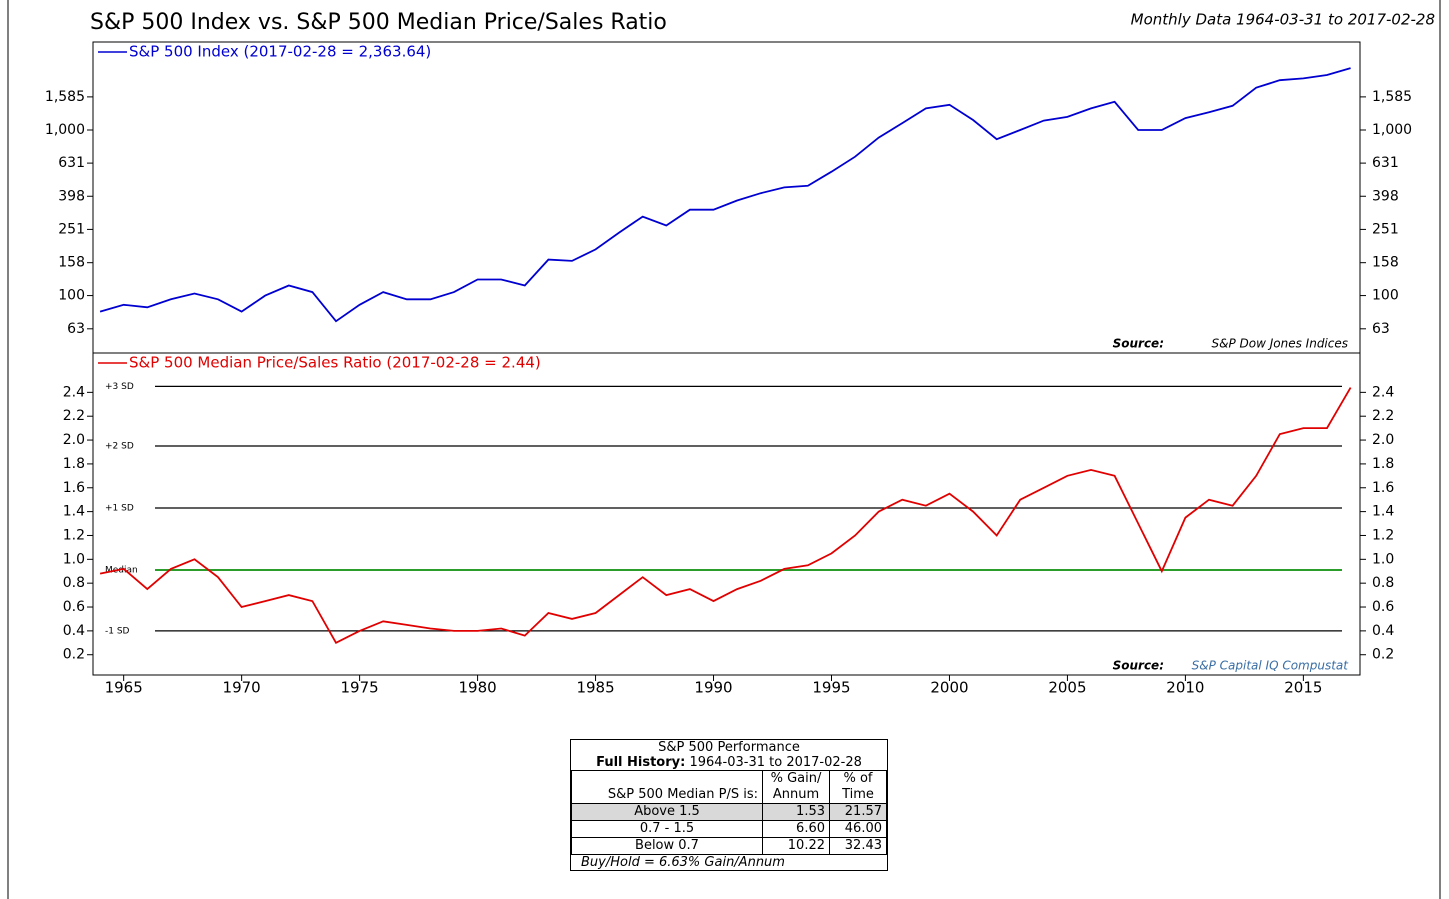 Image resolution: width=1449 pixels, height=899 pixels. What do you see at coordinates (124, 688) in the screenshot?
I see `x-tick-label: 1965` at bounding box center [124, 688].